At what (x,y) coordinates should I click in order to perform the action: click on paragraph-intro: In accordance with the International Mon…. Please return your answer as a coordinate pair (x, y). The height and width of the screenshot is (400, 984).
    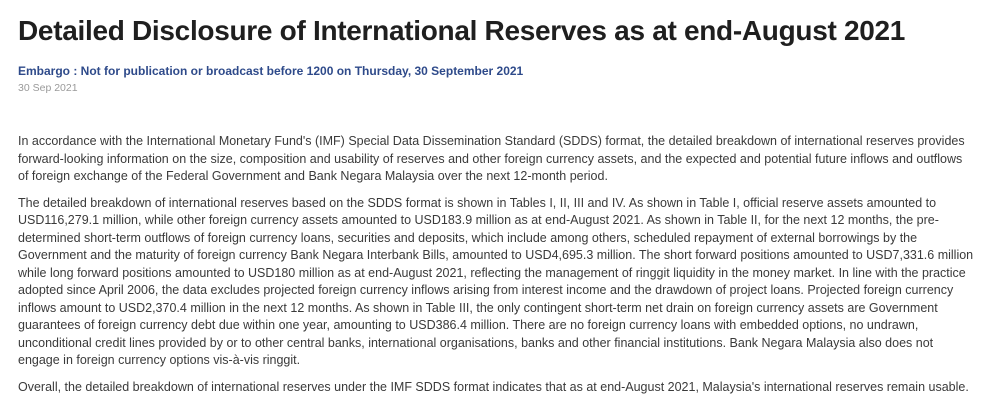
    Looking at the image, I should click on (491, 158).